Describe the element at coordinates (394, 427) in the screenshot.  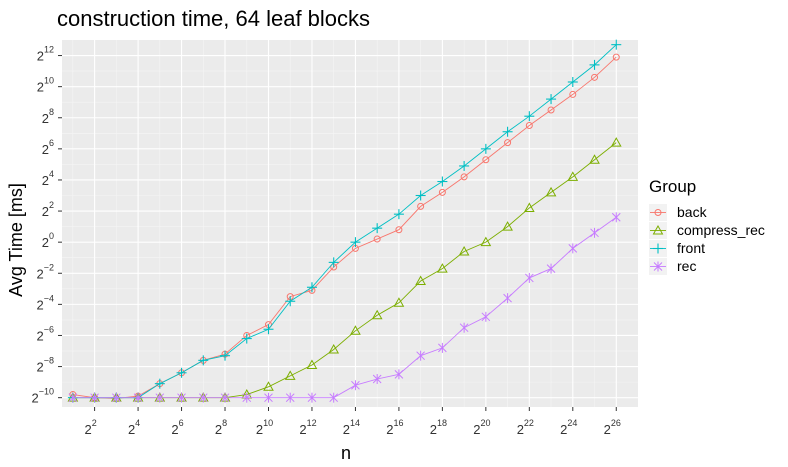
I see `x-tick-label: 216` at that location.